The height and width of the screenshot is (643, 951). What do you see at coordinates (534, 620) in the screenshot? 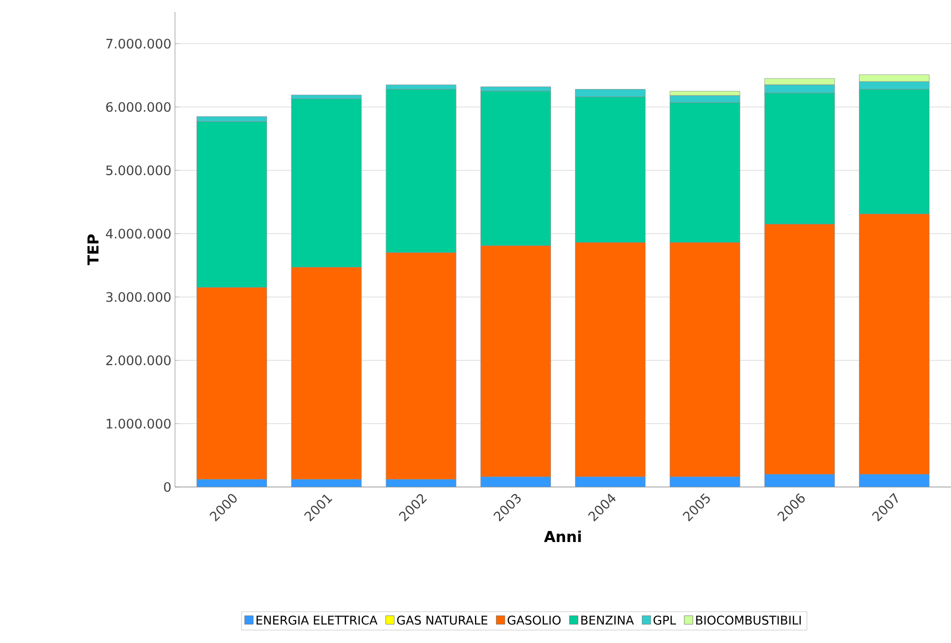
I see `legend-label: GASOLIO` at bounding box center [534, 620].